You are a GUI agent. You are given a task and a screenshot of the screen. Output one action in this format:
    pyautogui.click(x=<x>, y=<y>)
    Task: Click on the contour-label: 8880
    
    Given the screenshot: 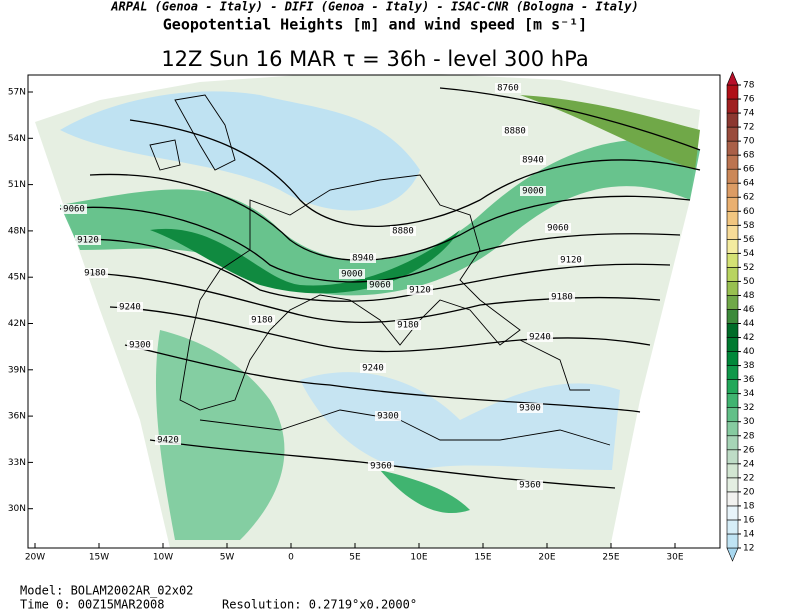 What is the action you would take?
    pyautogui.click(x=403, y=232)
    